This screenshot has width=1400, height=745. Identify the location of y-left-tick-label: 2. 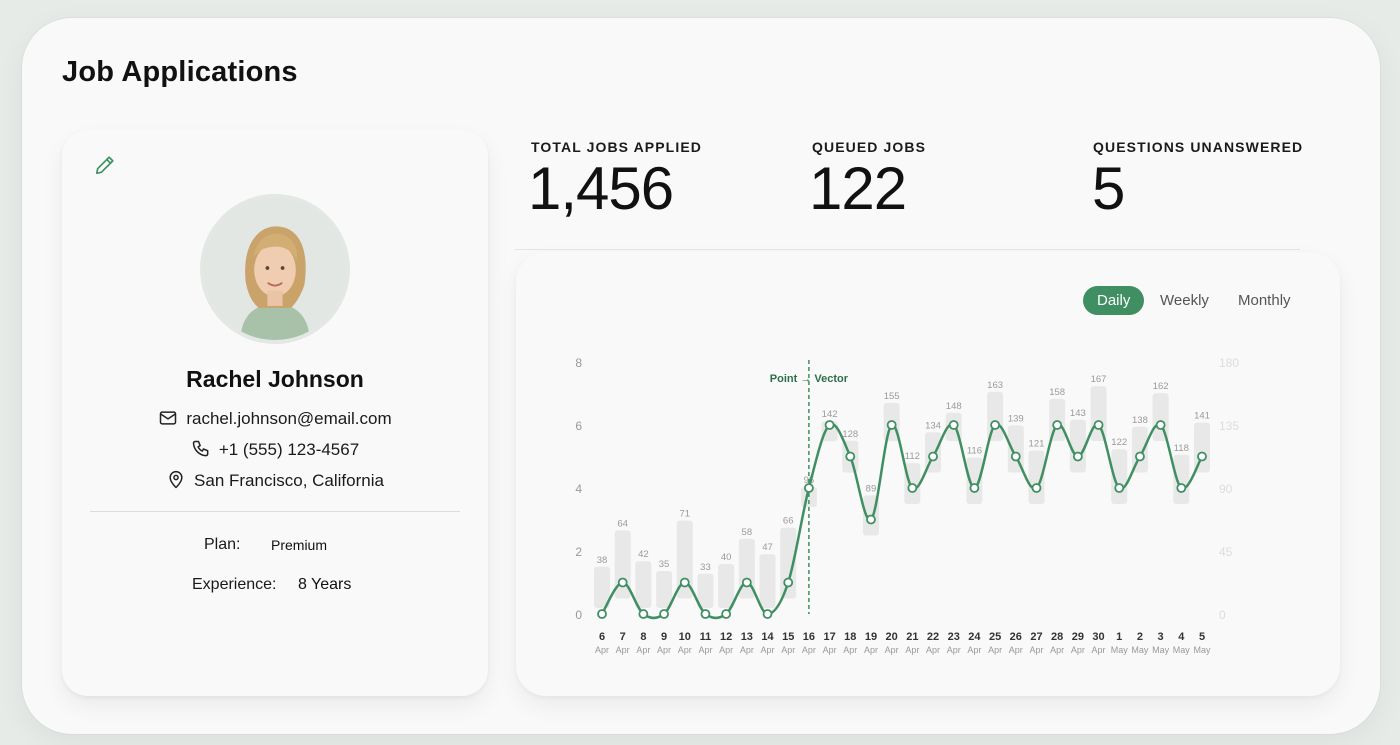
(578, 552).